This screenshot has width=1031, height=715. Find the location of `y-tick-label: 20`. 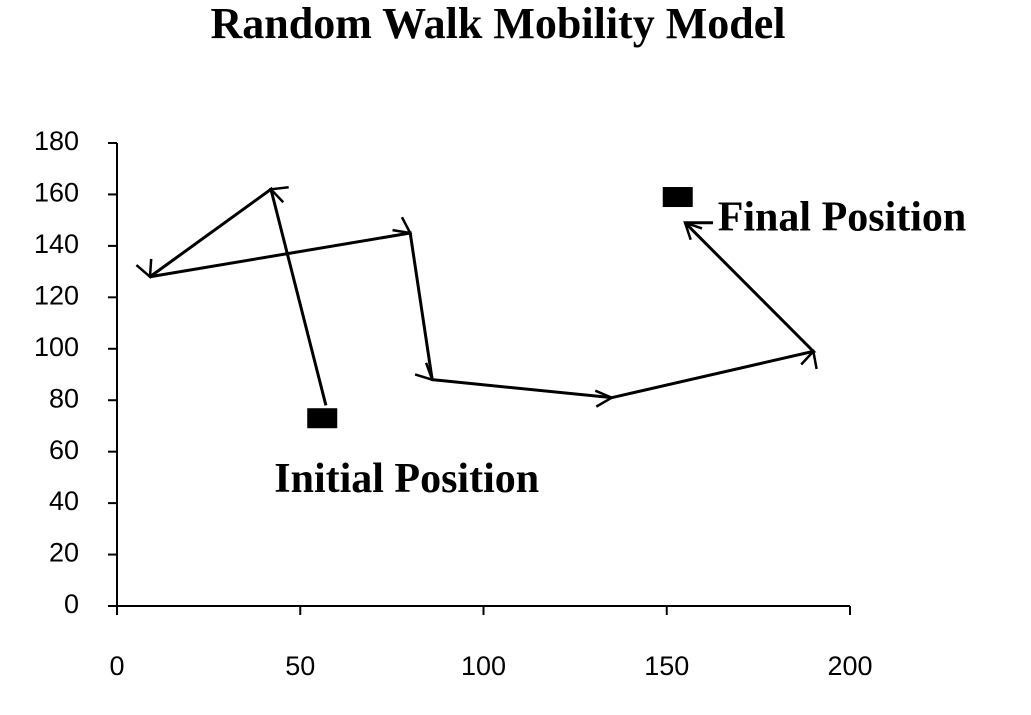

y-tick-label: 20 is located at coordinates (64, 553).